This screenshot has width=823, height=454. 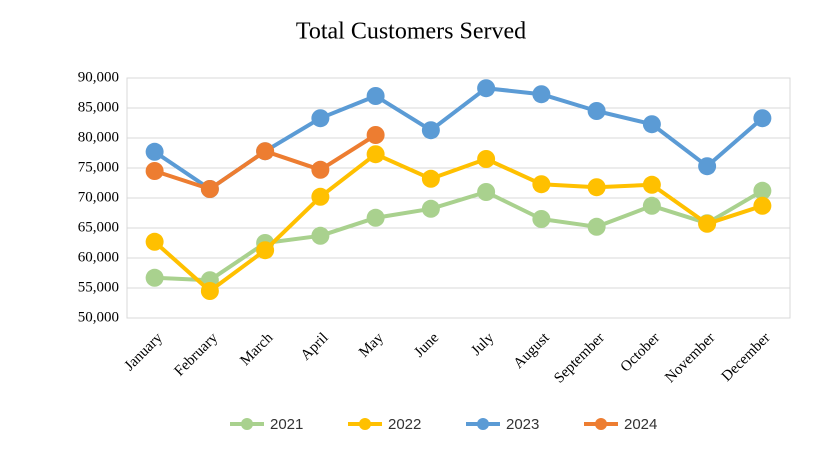 What do you see at coordinates (98, 287) in the screenshot?
I see `y-tick-label: 55,000` at bounding box center [98, 287].